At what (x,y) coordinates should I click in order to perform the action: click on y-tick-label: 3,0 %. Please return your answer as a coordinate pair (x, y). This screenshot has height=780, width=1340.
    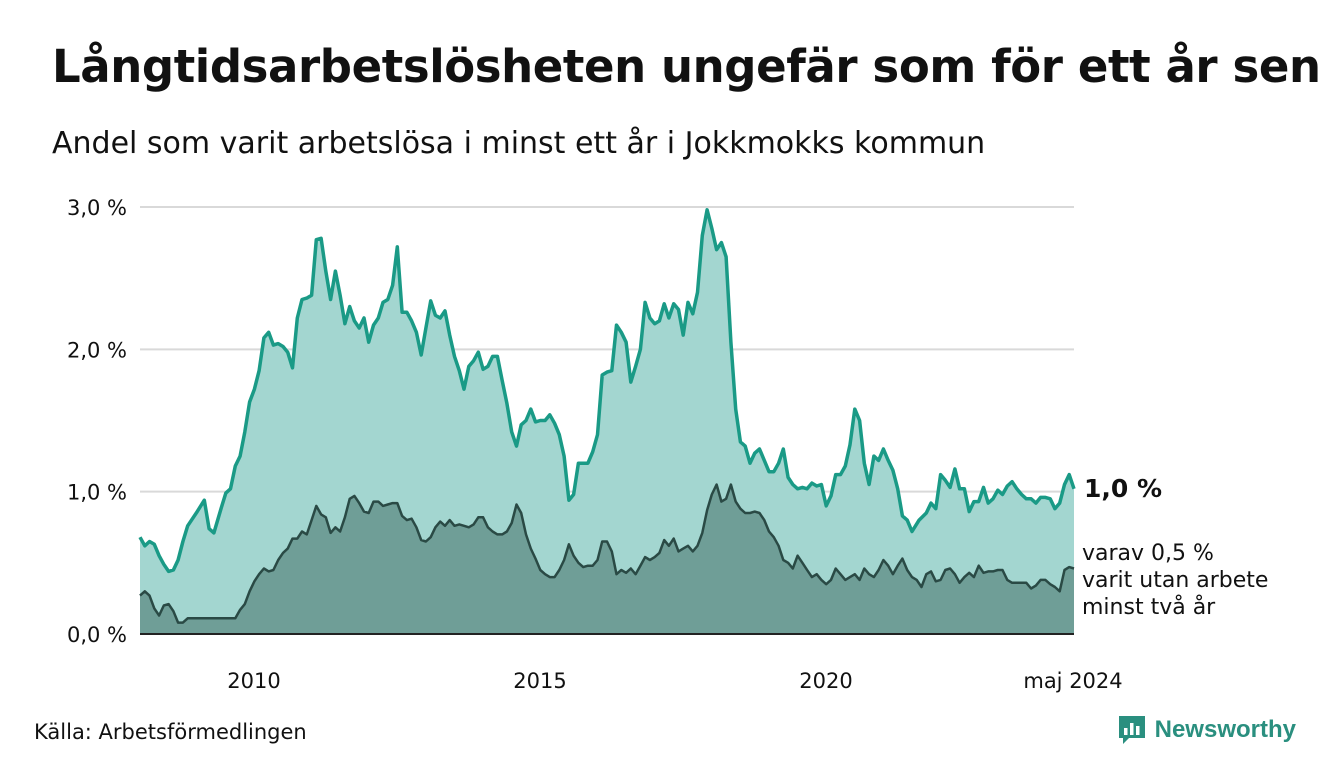
    Looking at the image, I should click on (97, 208).